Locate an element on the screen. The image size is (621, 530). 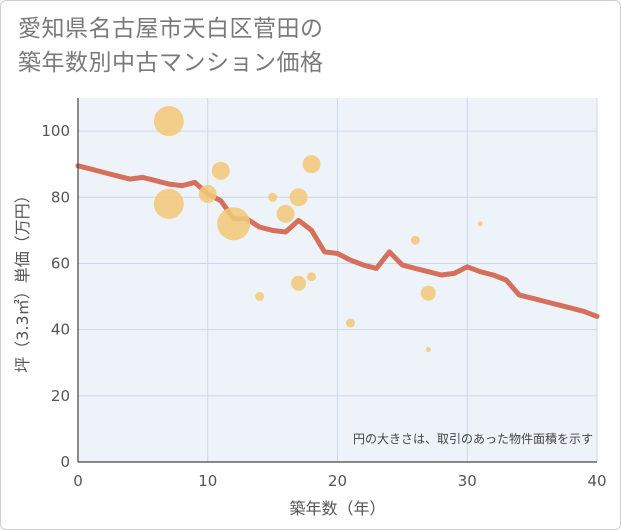
y-tick-label: 100 is located at coordinates (55, 131).